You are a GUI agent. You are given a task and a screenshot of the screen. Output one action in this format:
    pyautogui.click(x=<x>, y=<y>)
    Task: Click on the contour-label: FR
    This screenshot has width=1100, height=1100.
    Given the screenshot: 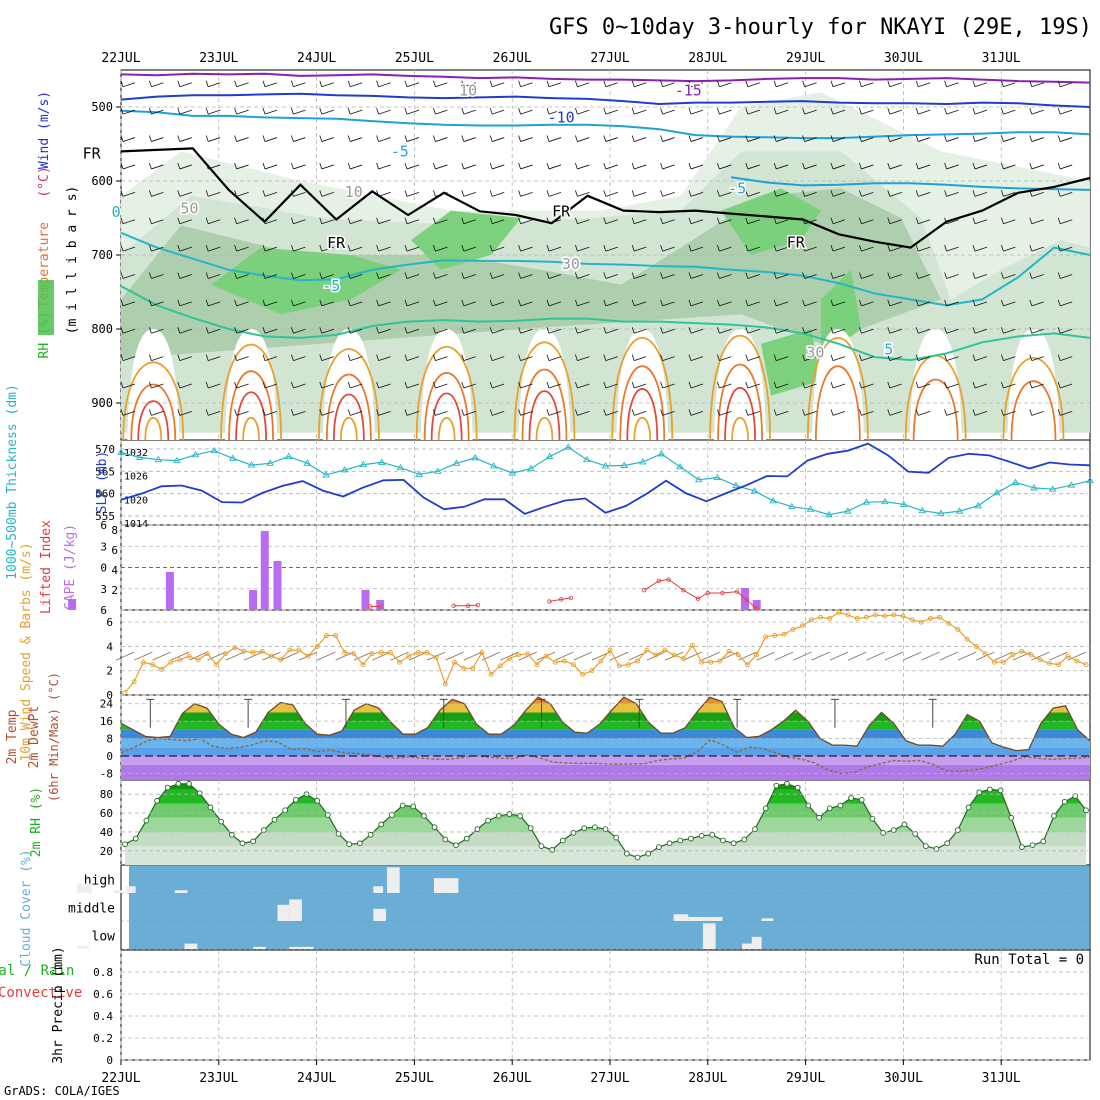 What is the action you would take?
    pyautogui.click(x=561, y=211)
    